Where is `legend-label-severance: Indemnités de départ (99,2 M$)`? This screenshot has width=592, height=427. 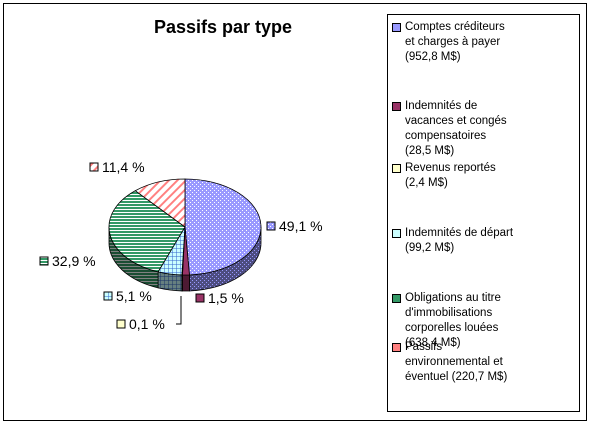 legend-label-severance: Indemnités de départ (99,2 M$) is located at coordinates (459, 240).